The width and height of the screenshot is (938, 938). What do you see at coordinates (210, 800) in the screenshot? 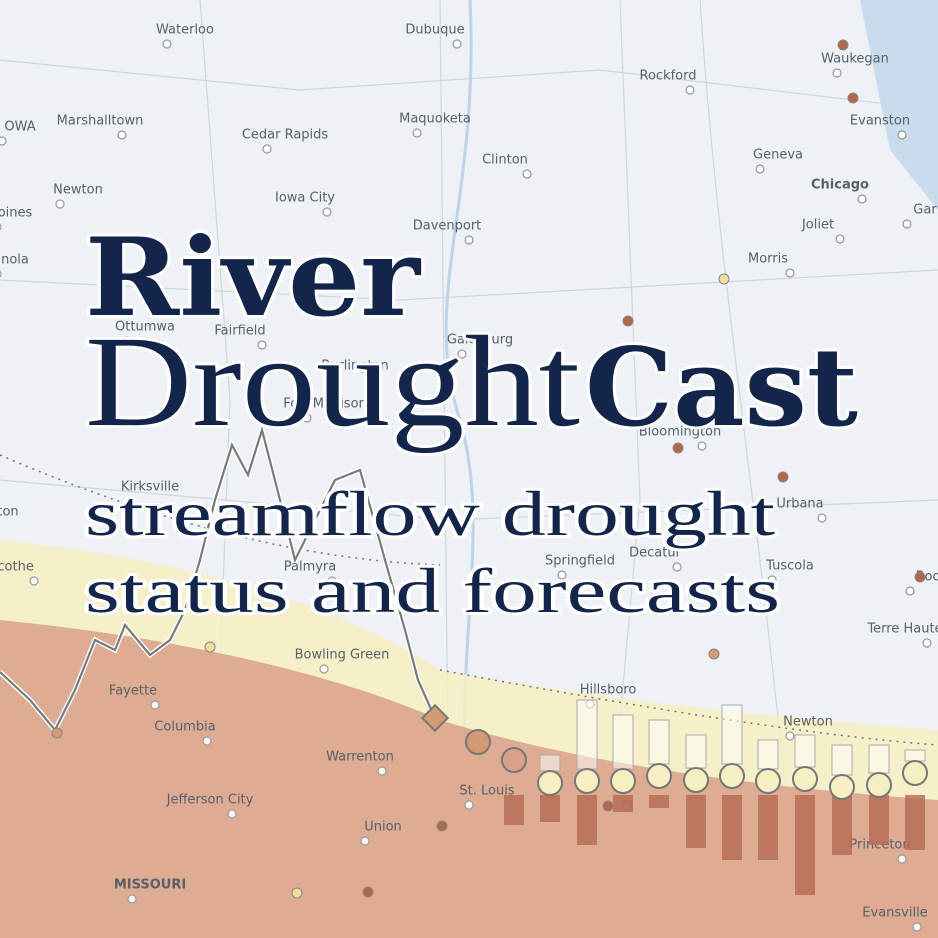
I see `city-label: Jefferson City` at bounding box center [210, 800].